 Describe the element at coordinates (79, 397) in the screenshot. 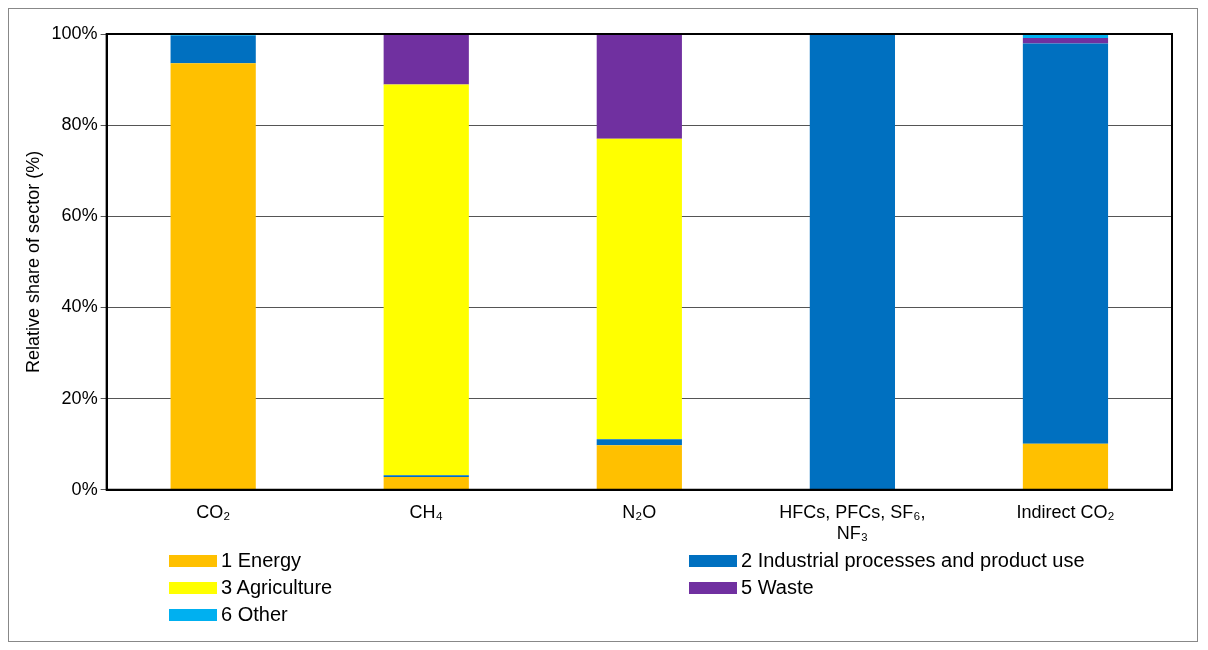

I see `y-tick-label: 20%` at that location.